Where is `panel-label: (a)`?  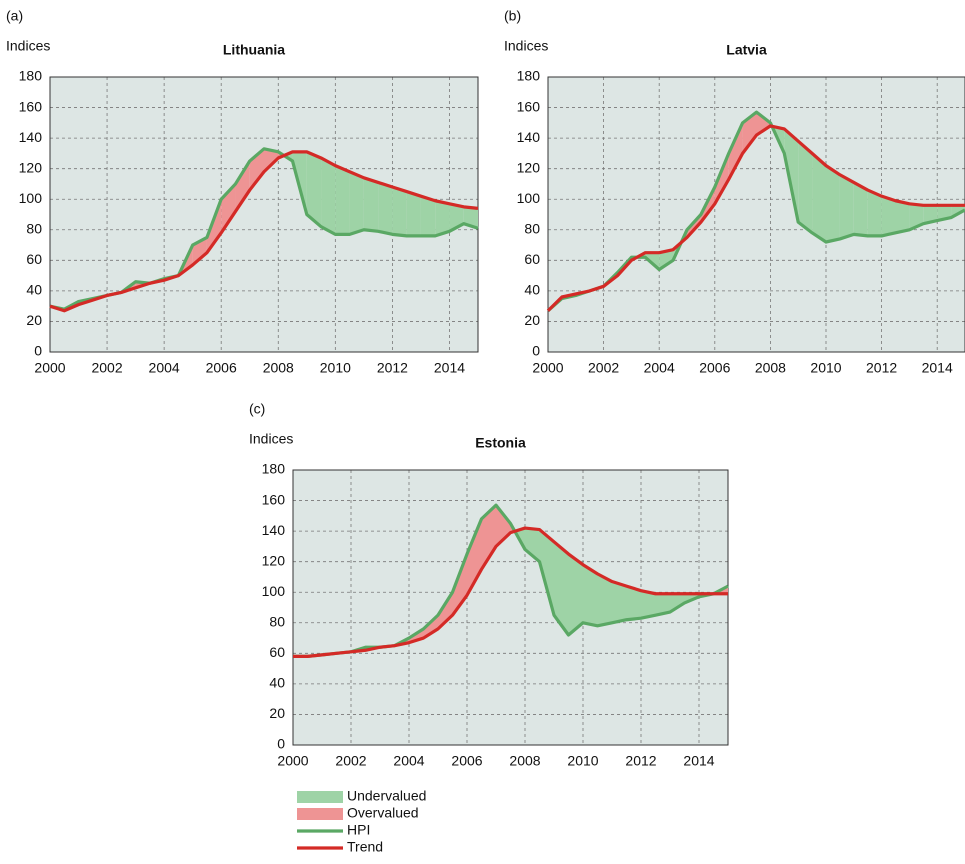
panel-label: (a) is located at coordinates (14, 16).